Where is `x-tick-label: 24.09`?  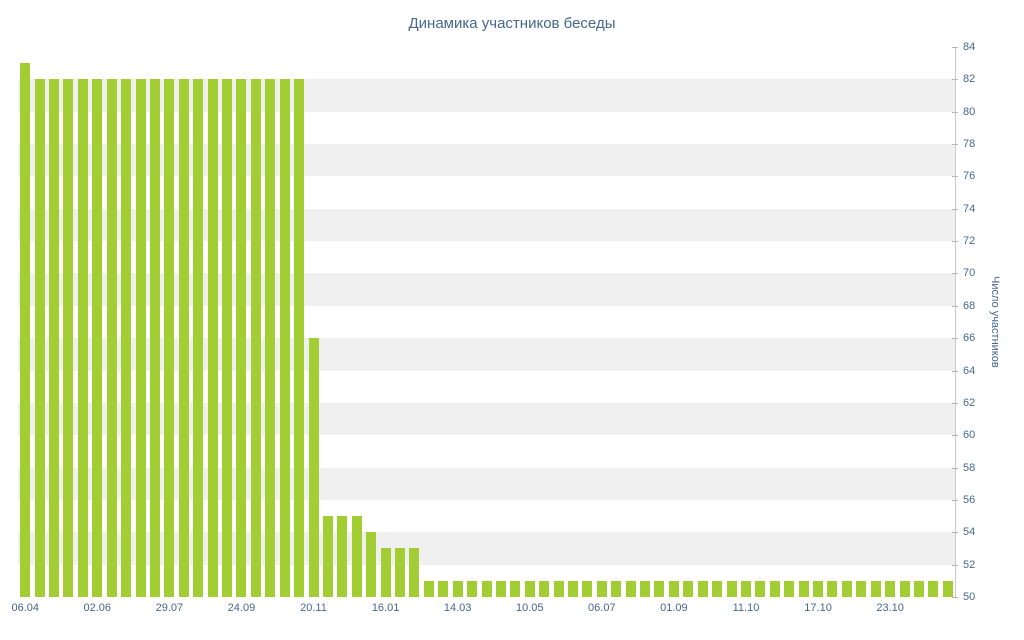
x-tick-label: 24.09 is located at coordinates (241, 608).